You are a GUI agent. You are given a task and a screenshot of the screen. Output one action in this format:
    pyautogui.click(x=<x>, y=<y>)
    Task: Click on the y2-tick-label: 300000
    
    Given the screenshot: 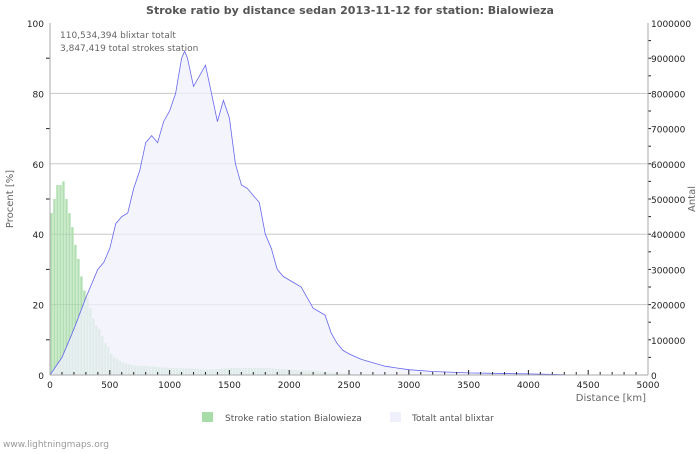 What is the action you would take?
    pyautogui.click(x=668, y=271)
    